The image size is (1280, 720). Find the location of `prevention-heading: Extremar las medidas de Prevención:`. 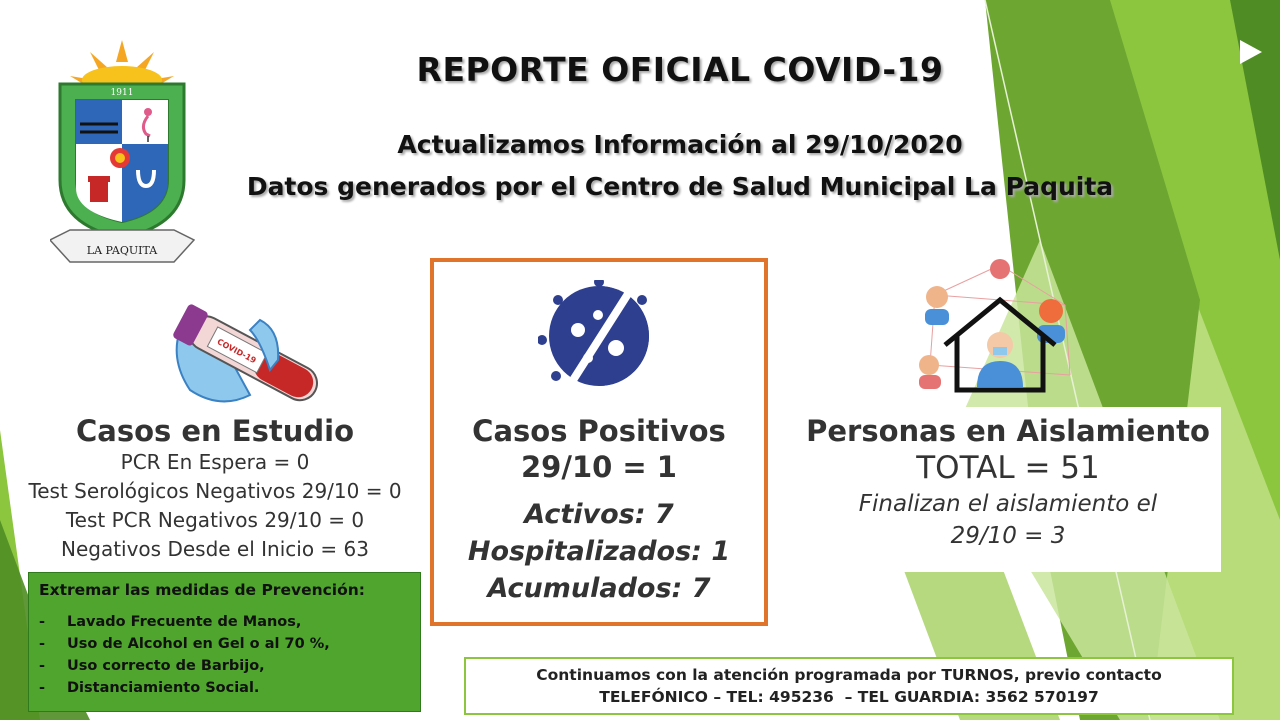

prevention-heading: Extremar las medidas de Prevención: is located at coordinates (202, 590).